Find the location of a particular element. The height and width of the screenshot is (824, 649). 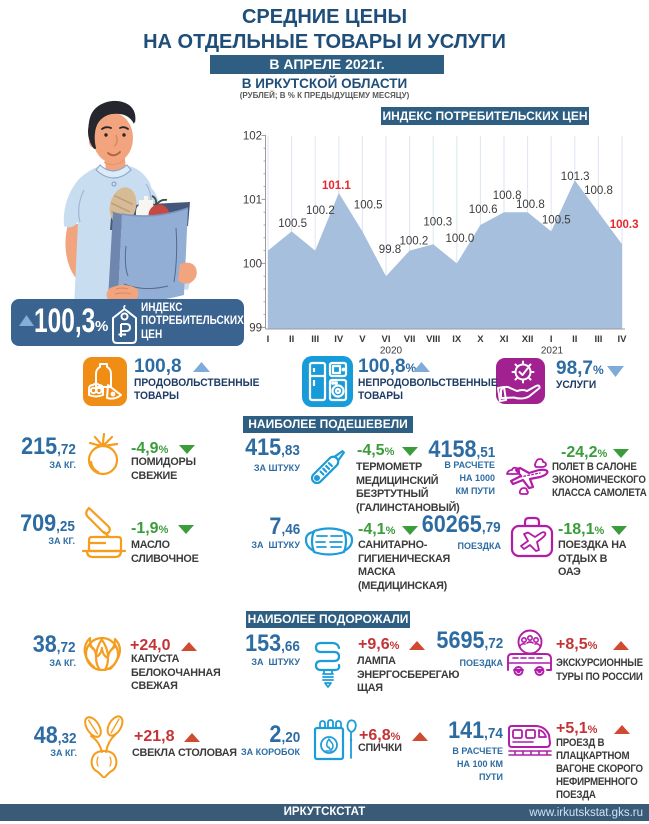

svg-text: XII is located at coordinates (528, 339).